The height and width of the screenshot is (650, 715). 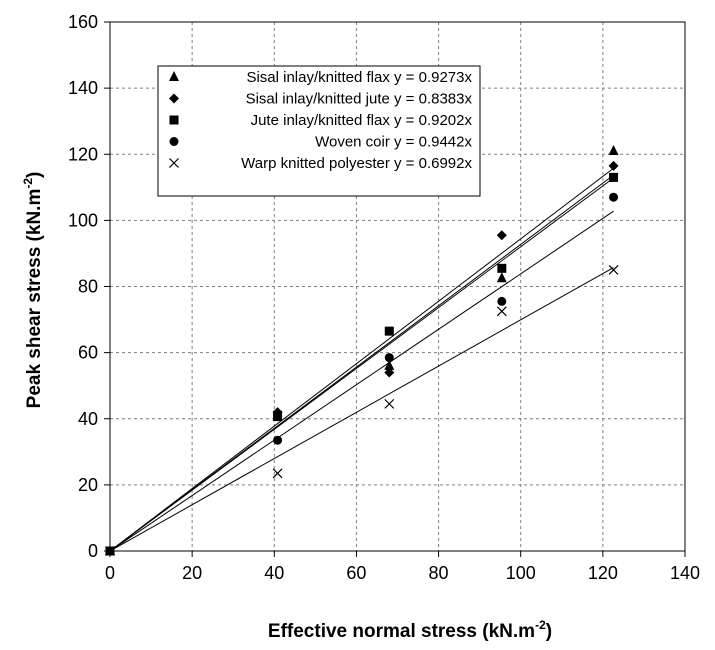 I want to click on legend-series-name: Warp knitted polyester, so click(x=317, y=163).